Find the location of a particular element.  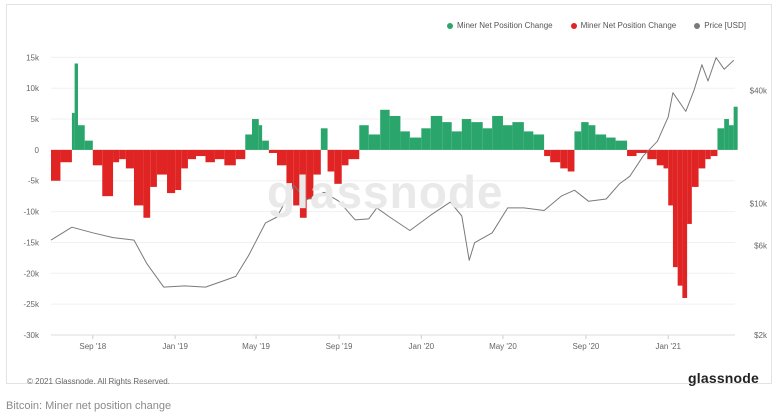

x-tick-label: Sep '20 is located at coordinates (585, 346).